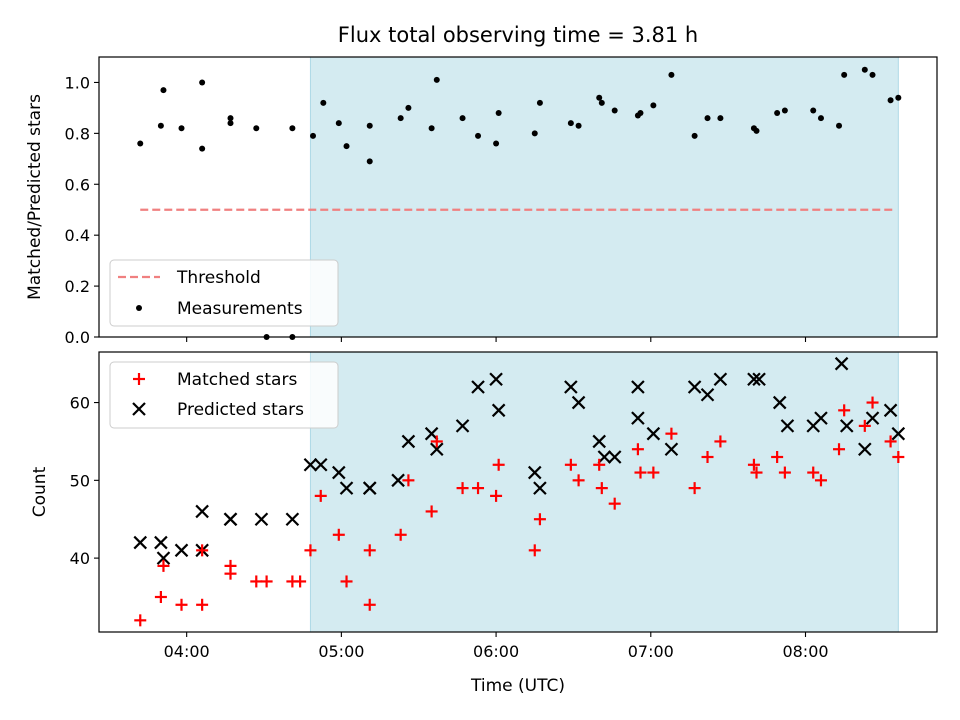 Image resolution: width=960 pixels, height=720 pixels. What do you see at coordinates (139, 379) in the screenshot?
I see `legend-matched-swatch` at bounding box center [139, 379].